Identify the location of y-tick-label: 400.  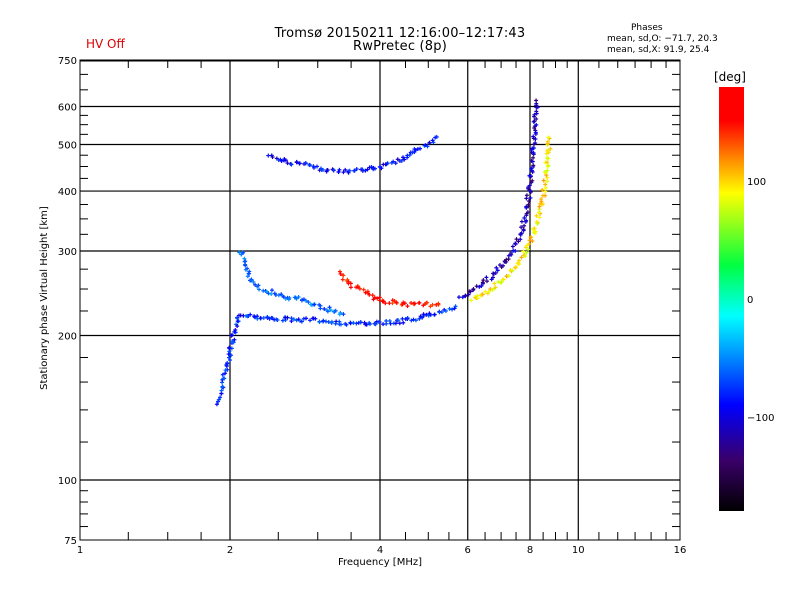
(67, 192).